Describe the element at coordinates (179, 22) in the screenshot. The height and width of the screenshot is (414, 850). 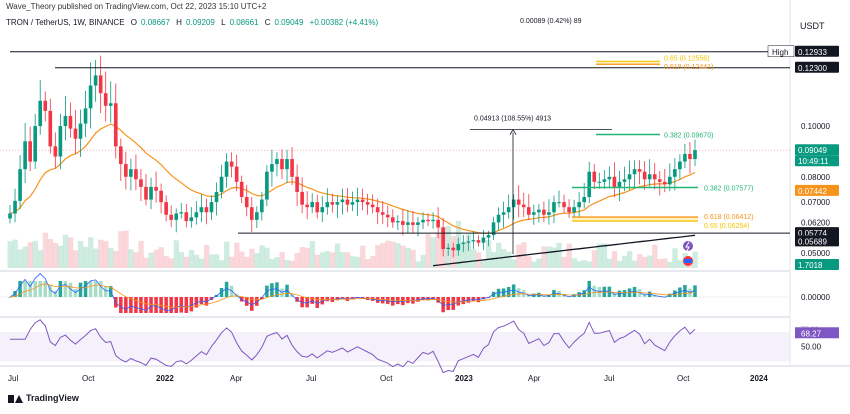
I see `high-label: H` at that location.